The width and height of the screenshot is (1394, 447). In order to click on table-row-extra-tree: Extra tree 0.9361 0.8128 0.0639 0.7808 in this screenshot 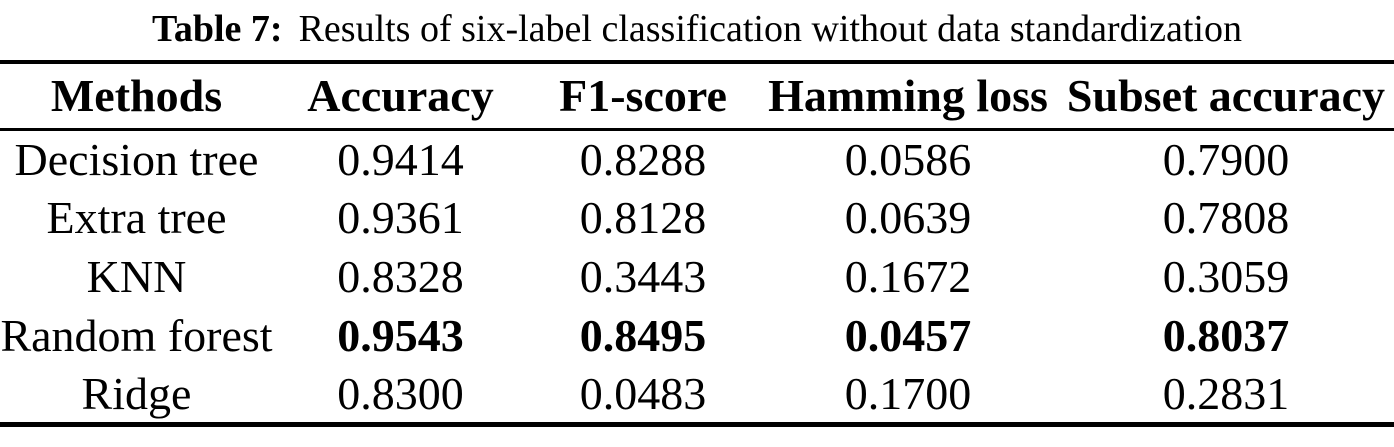, I will do `click(697, 217)`.